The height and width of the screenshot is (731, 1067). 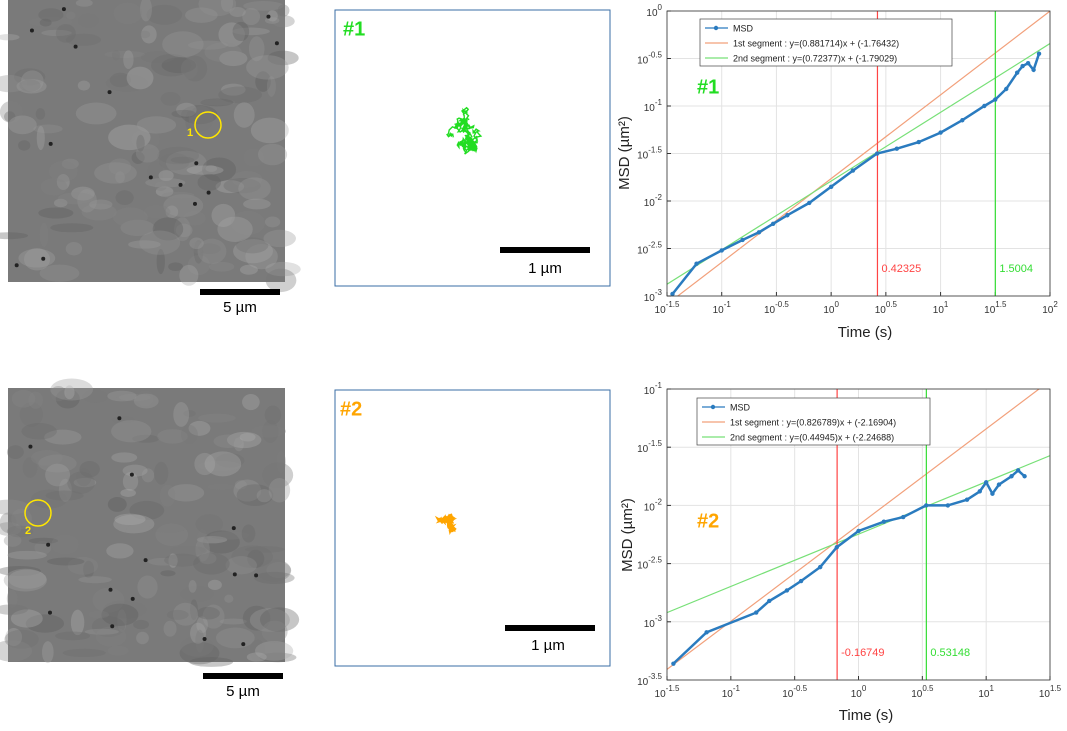 What do you see at coordinates (38, 513) in the screenshot?
I see `selection-circle` at bounding box center [38, 513].